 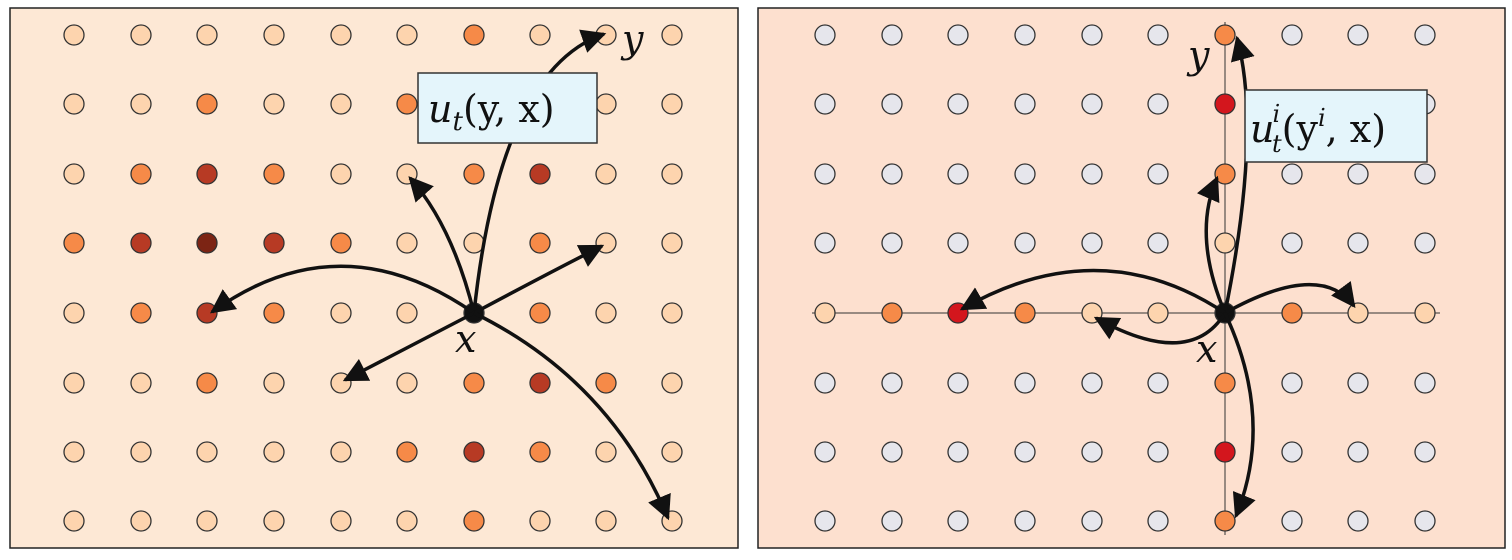 I want to click on source-label: x, so click(x=1206, y=349).